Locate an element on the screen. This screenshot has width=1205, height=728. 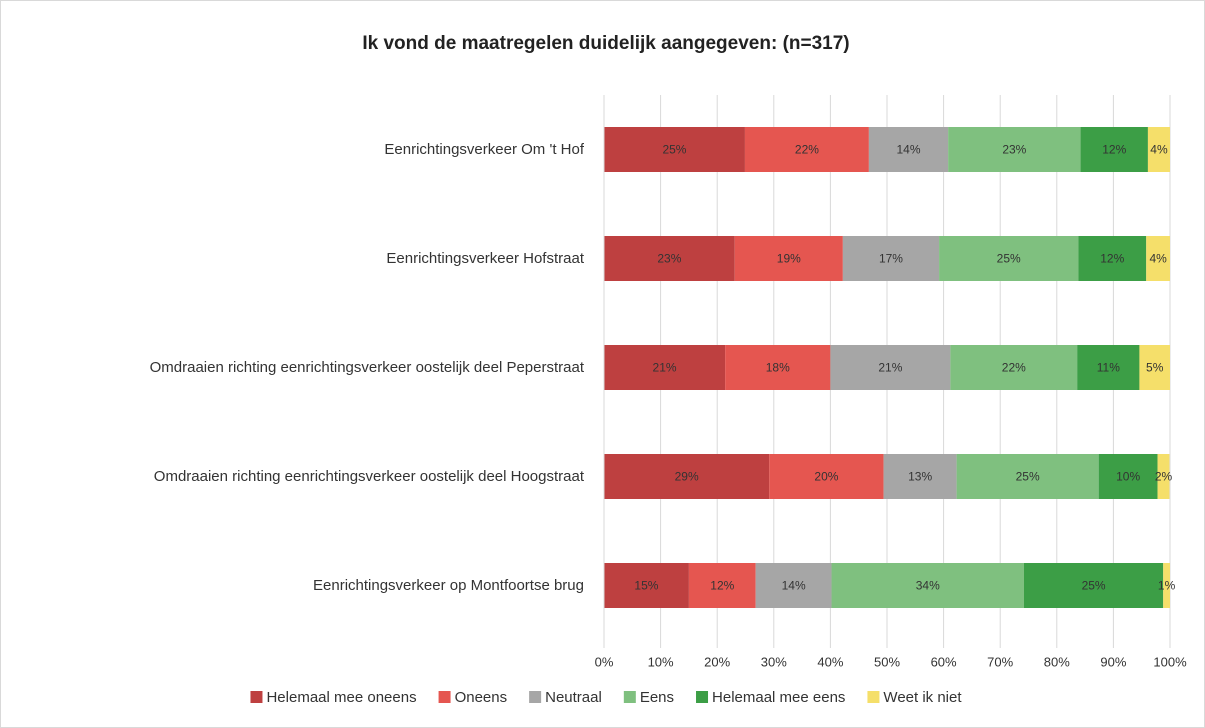
legend-label: Weet ik niet is located at coordinates (922, 697).